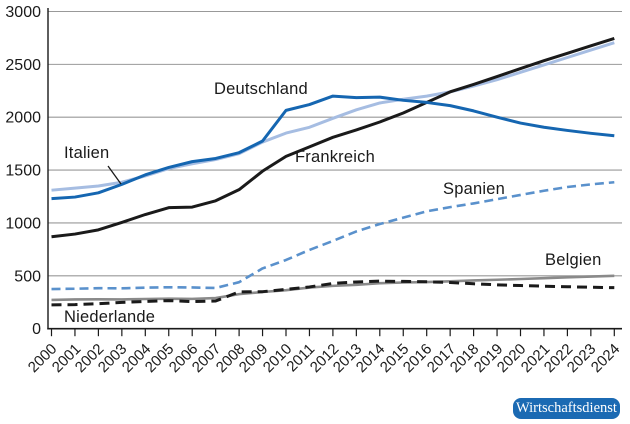  What do you see at coordinates (23, 12) in the screenshot?
I see `y-axis-tick-label: 3000` at bounding box center [23, 12].